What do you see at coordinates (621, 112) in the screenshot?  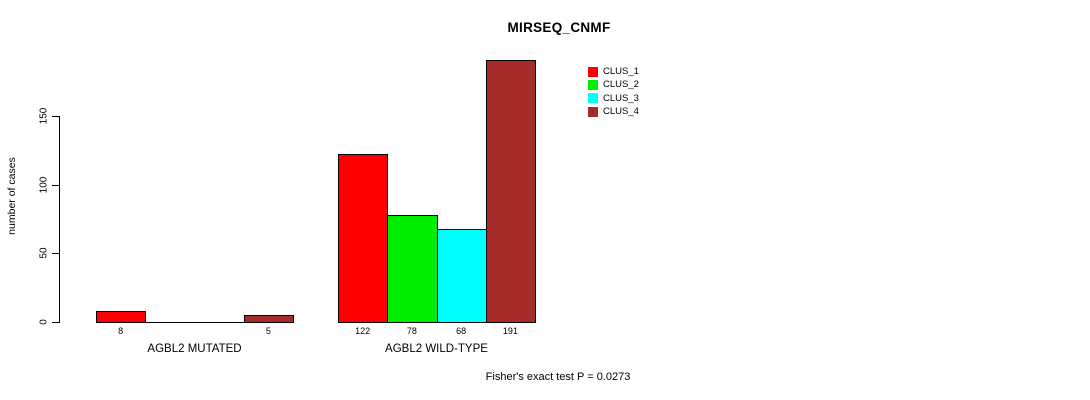 I see `legend-label: CLUS_4` at bounding box center [621, 112].